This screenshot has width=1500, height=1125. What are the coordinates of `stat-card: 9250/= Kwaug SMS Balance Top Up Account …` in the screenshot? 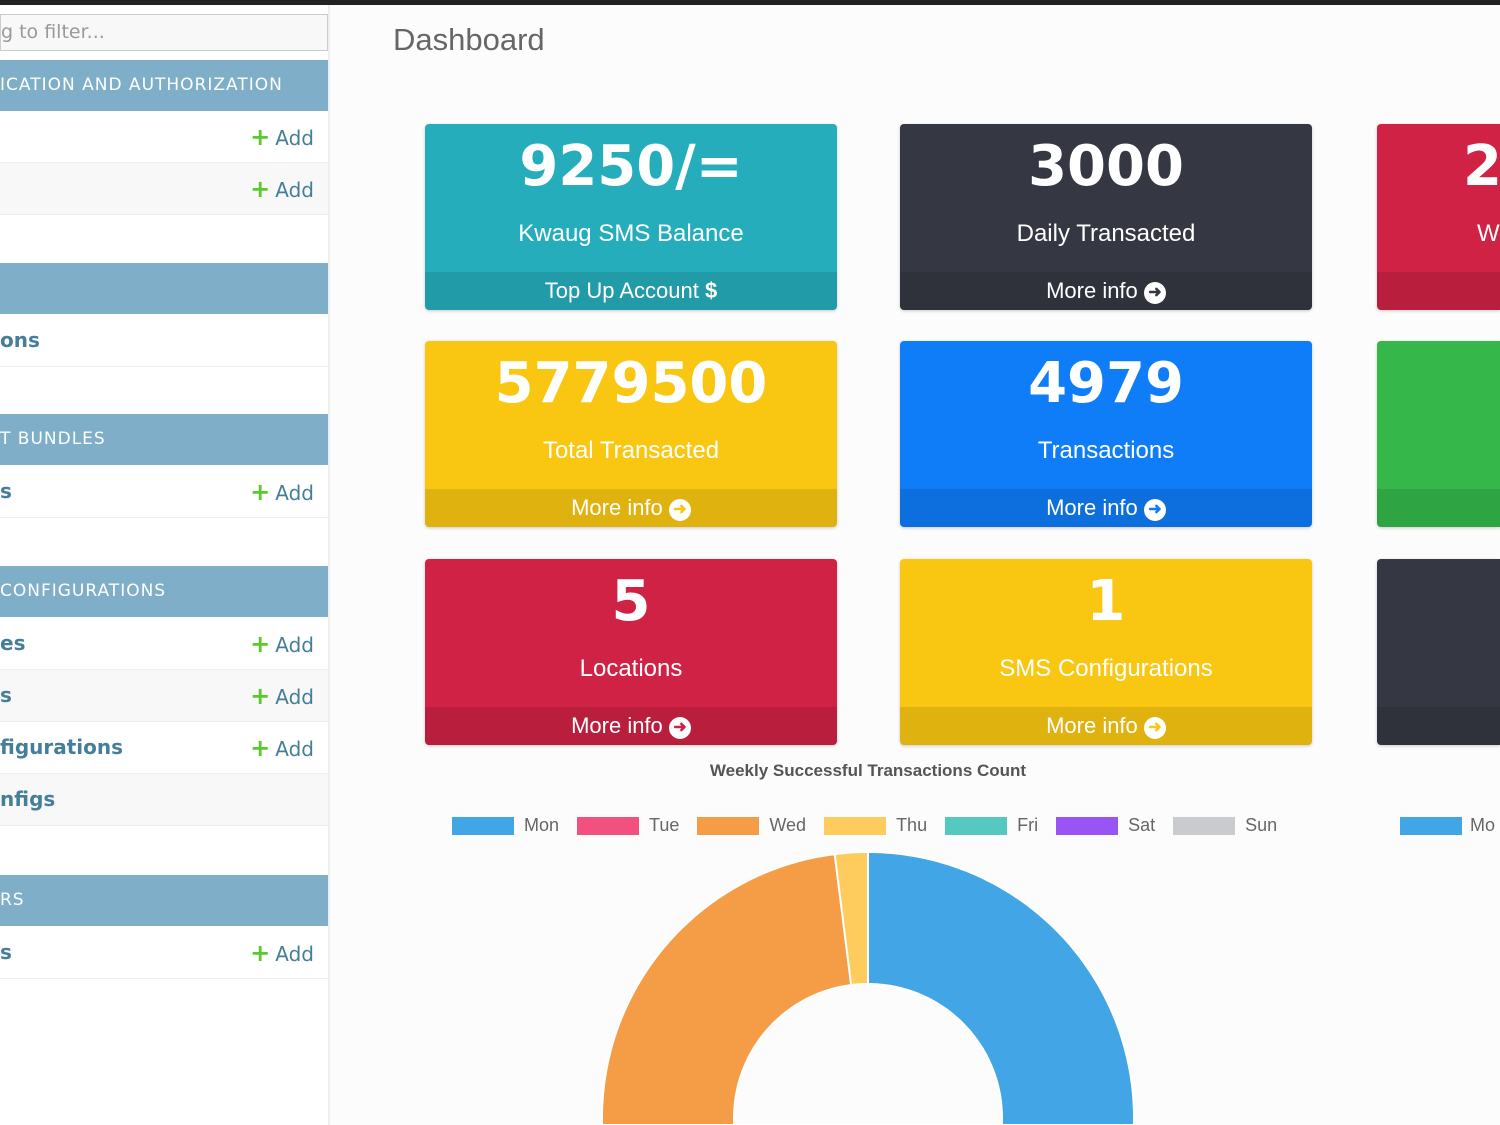 It's located at (631, 217).